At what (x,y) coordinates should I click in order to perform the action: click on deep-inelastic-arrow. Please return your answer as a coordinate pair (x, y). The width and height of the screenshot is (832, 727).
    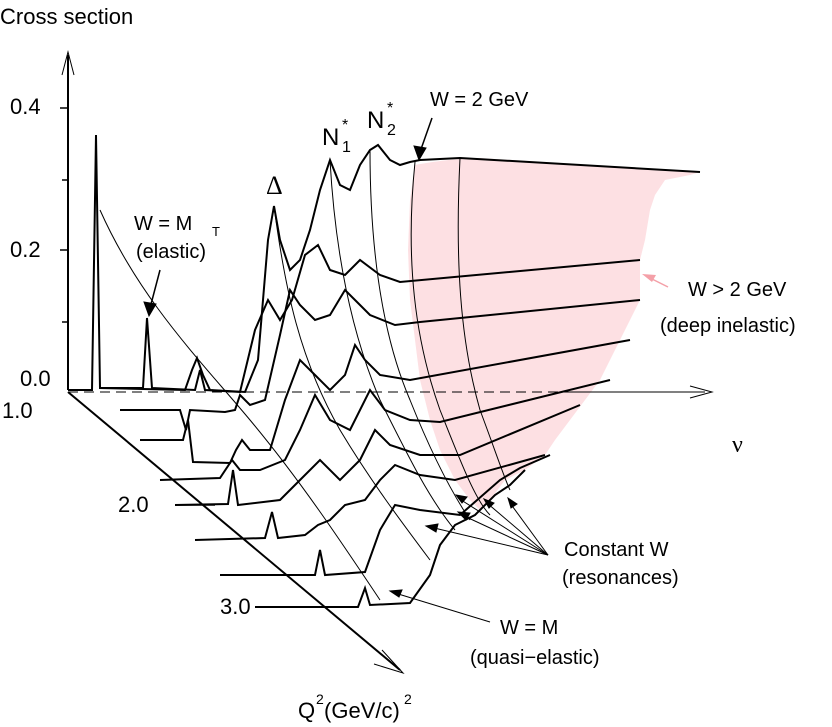
    Looking at the image, I should click on (655, 281).